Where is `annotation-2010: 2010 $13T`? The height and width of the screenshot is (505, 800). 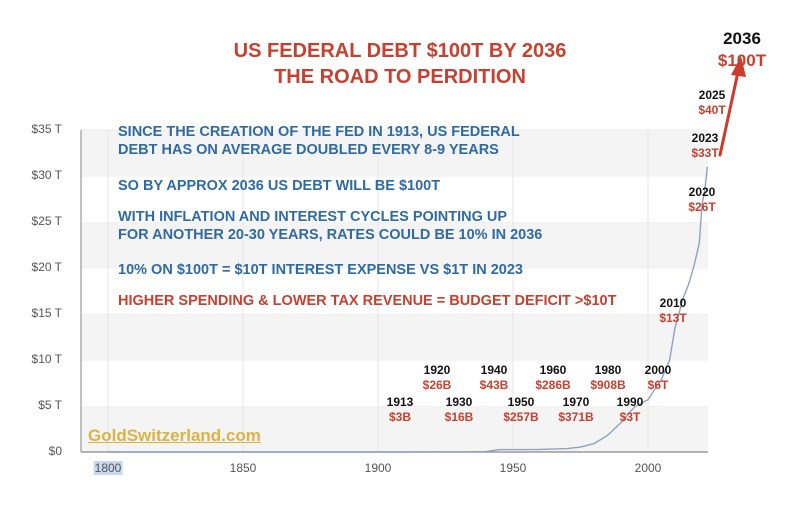
annotation-2010: 2010 $13T is located at coordinates (672, 311).